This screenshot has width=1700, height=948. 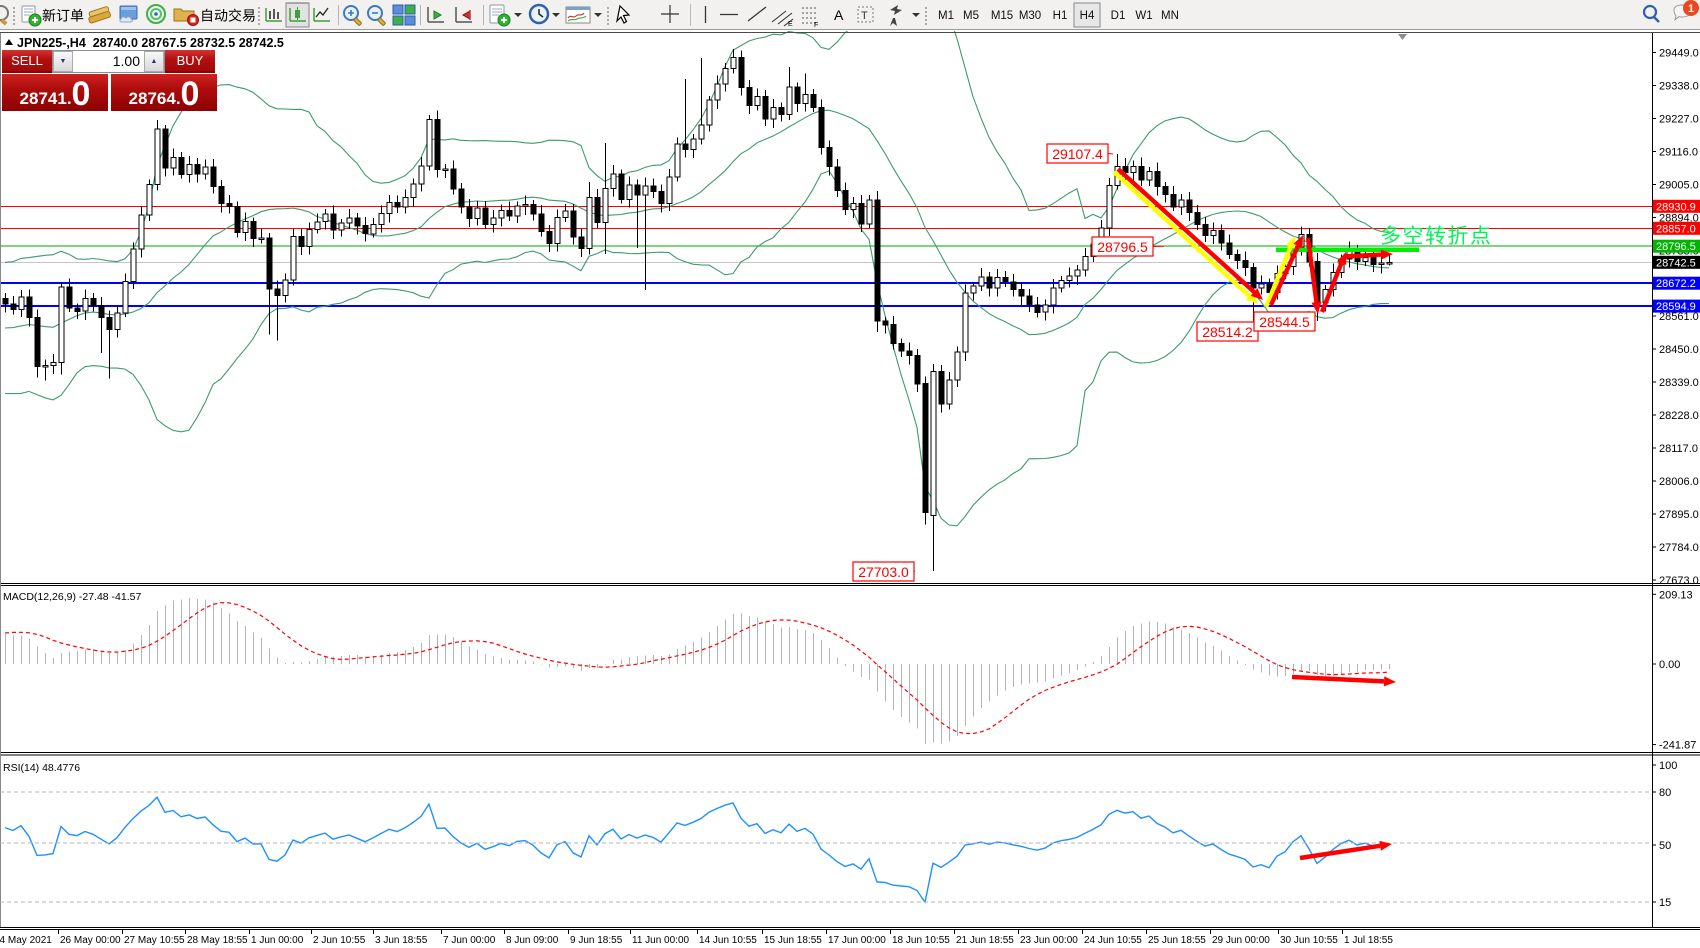 What do you see at coordinates (90, 940) in the screenshot?
I see `svg-text: 26 May 00:00` at bounding box center [90, 940].